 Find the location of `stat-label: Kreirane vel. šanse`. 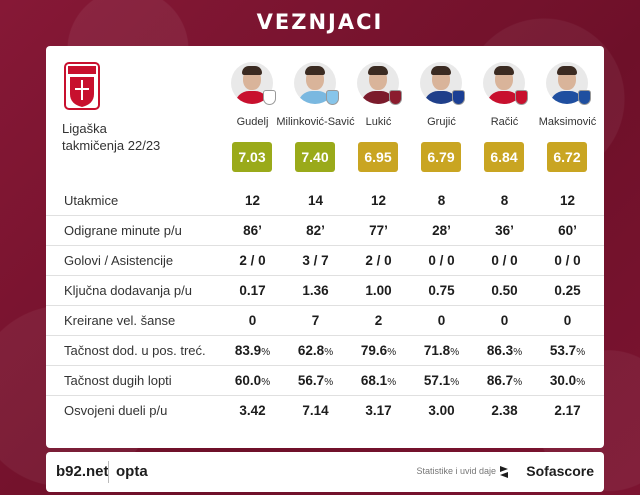

stat-label: Kreirane vel. šanse is located at coordinates (120, 320).